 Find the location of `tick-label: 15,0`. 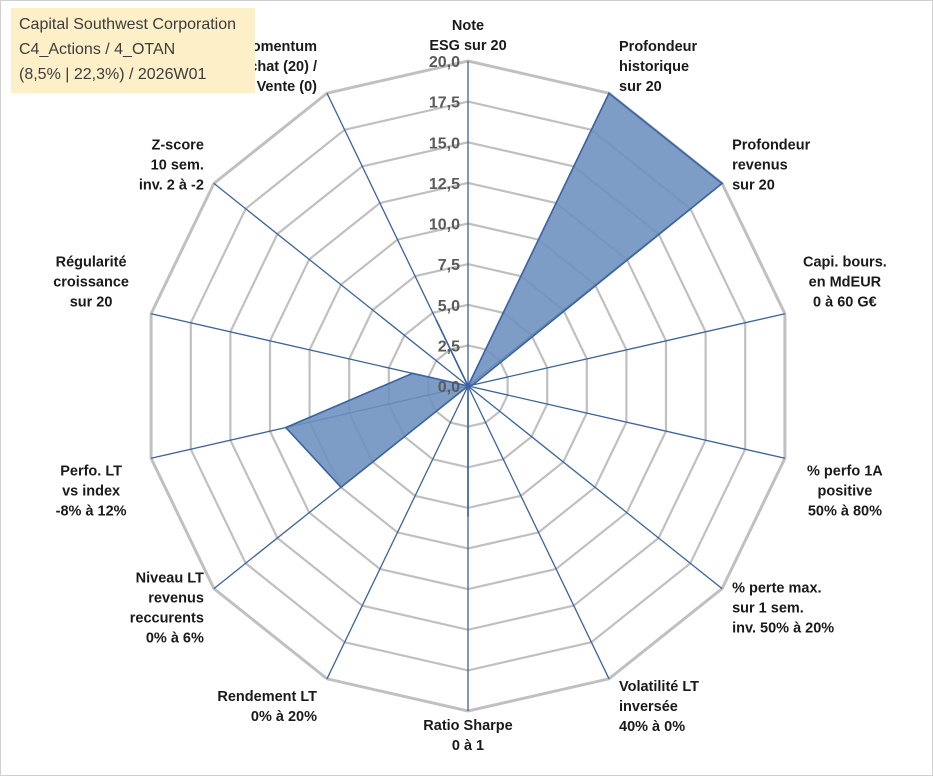

tick-label: 15,0 is located at coordinates (444, 143).